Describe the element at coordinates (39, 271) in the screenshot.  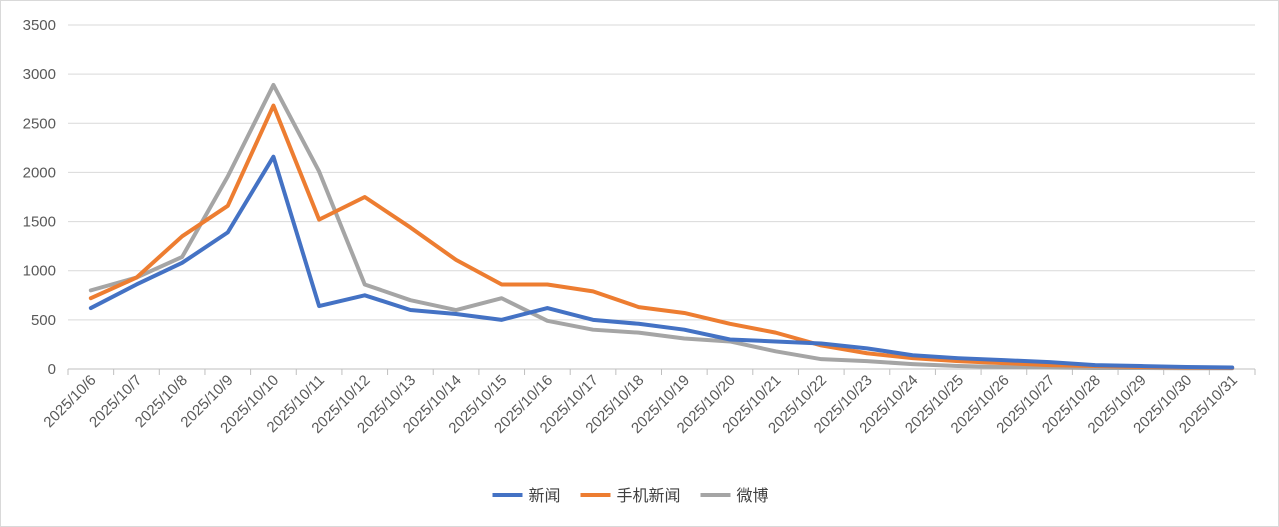
I see `y-tick-label: 1000` at that location.